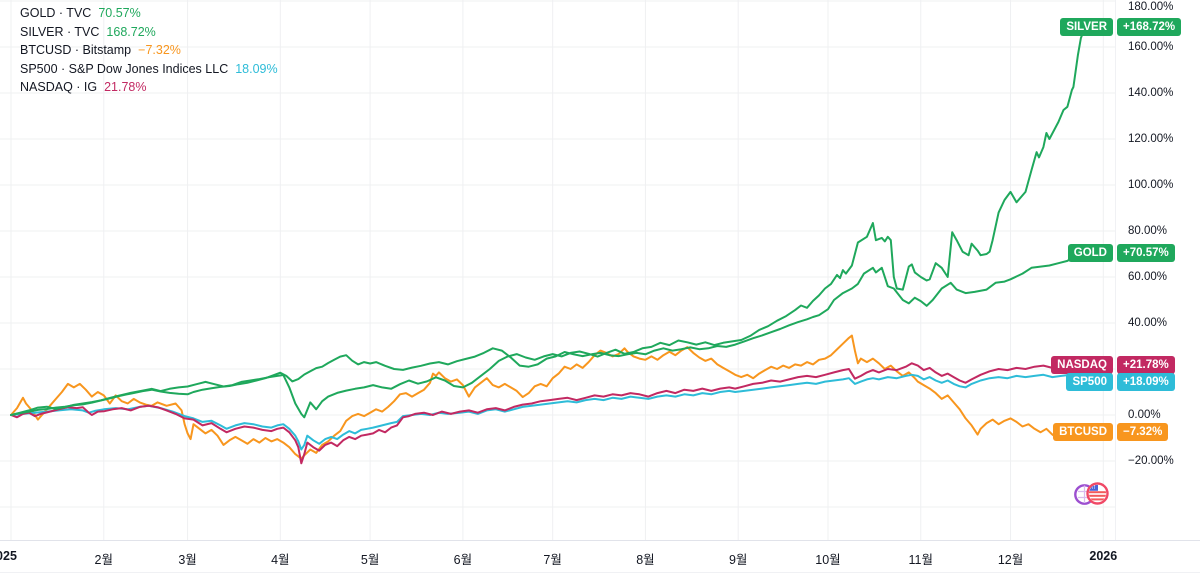  I want to click on legend-item-change: −7.32%, so click(159, 50).